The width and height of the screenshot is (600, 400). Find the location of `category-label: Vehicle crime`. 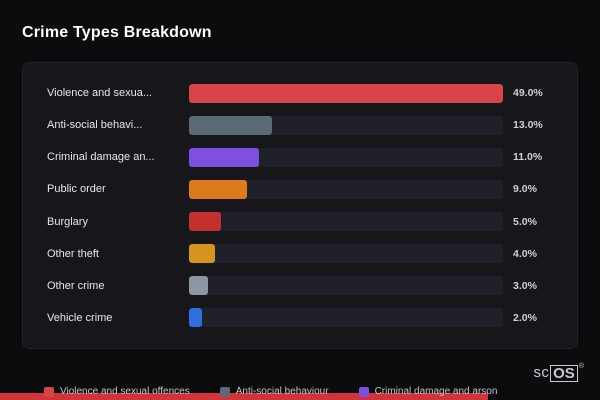

category-label: Vehicle crime is located at coordinates (80, 317).